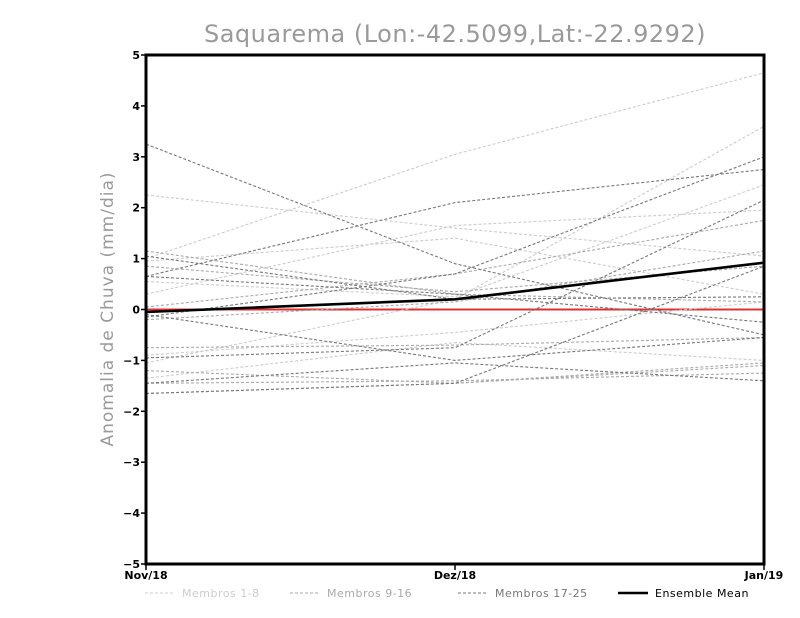  Describe the element at coordinates (131, 360) in the screenshot. I see `y-tick-label: −1` at that location.